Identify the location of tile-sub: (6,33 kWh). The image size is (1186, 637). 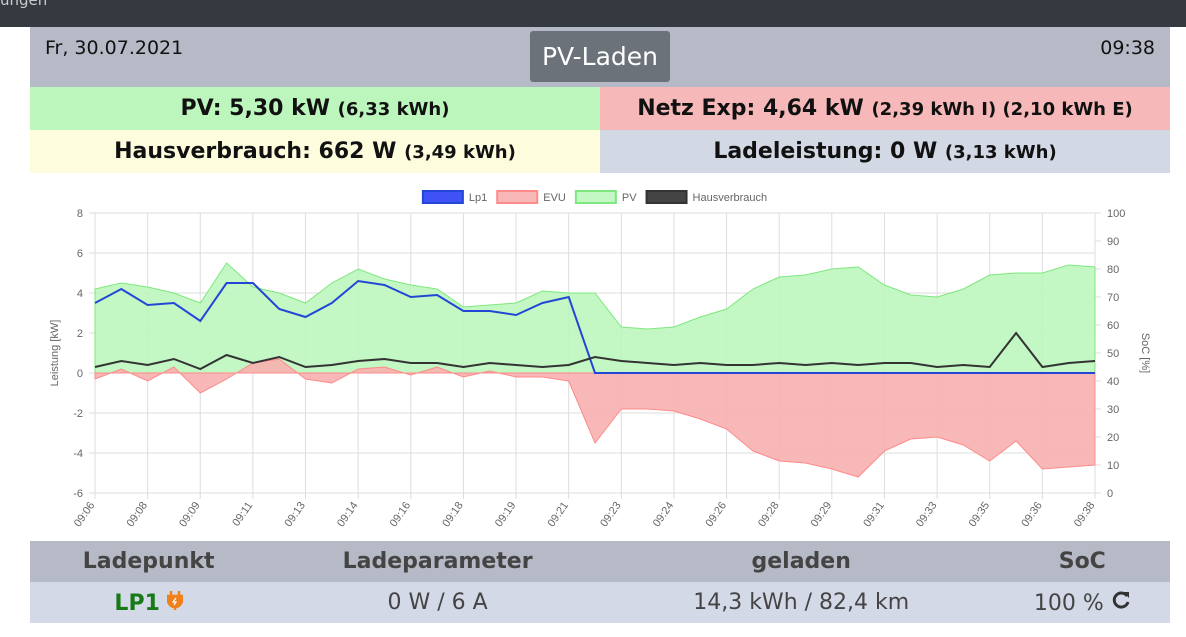
(393, 109).